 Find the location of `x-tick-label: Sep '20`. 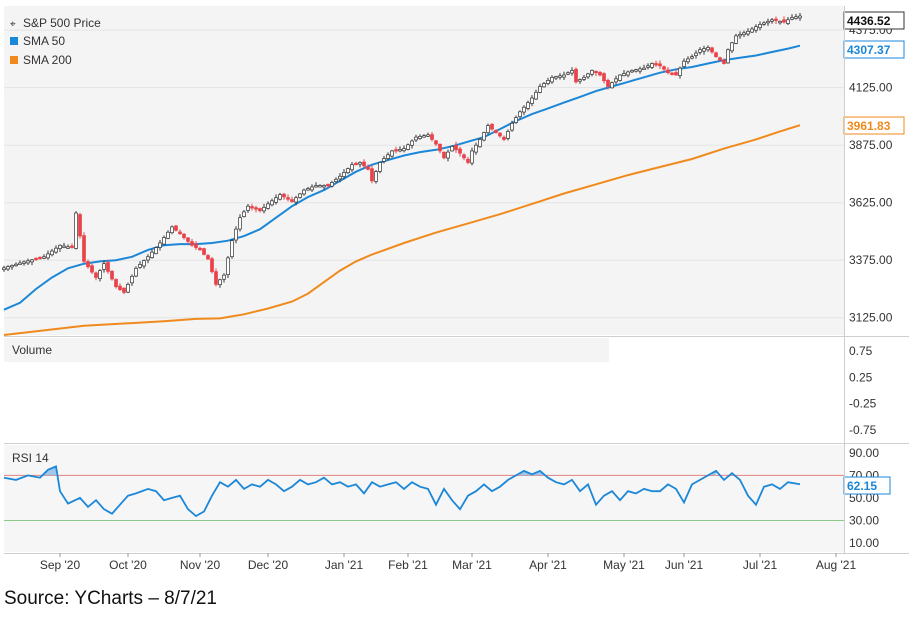

x-tick-label: Sep '20 is located at coordinates (60, 565).